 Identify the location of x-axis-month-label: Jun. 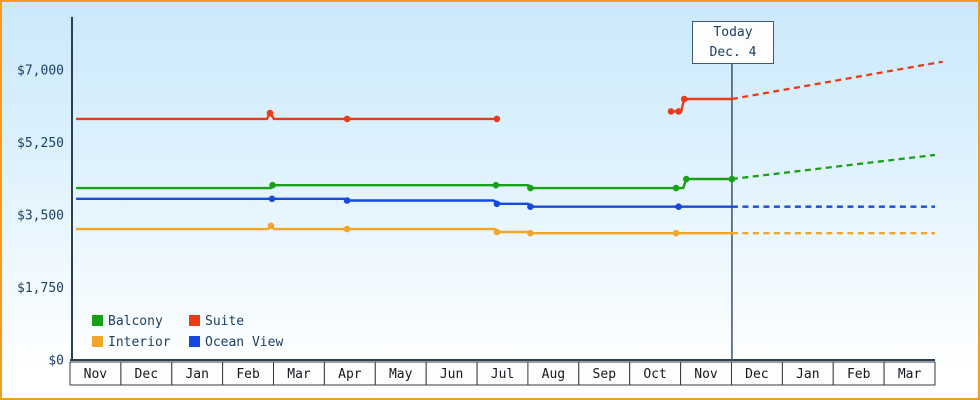
(451, 374).